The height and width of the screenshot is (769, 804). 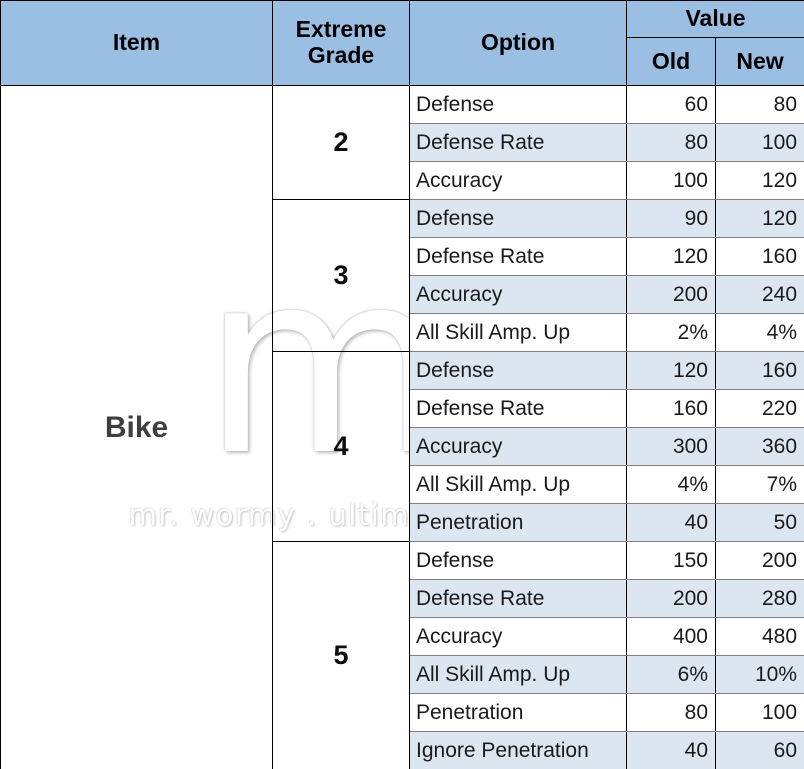 I want to click on option-cell: Ignore Penetration, so click(x=518, y=750).